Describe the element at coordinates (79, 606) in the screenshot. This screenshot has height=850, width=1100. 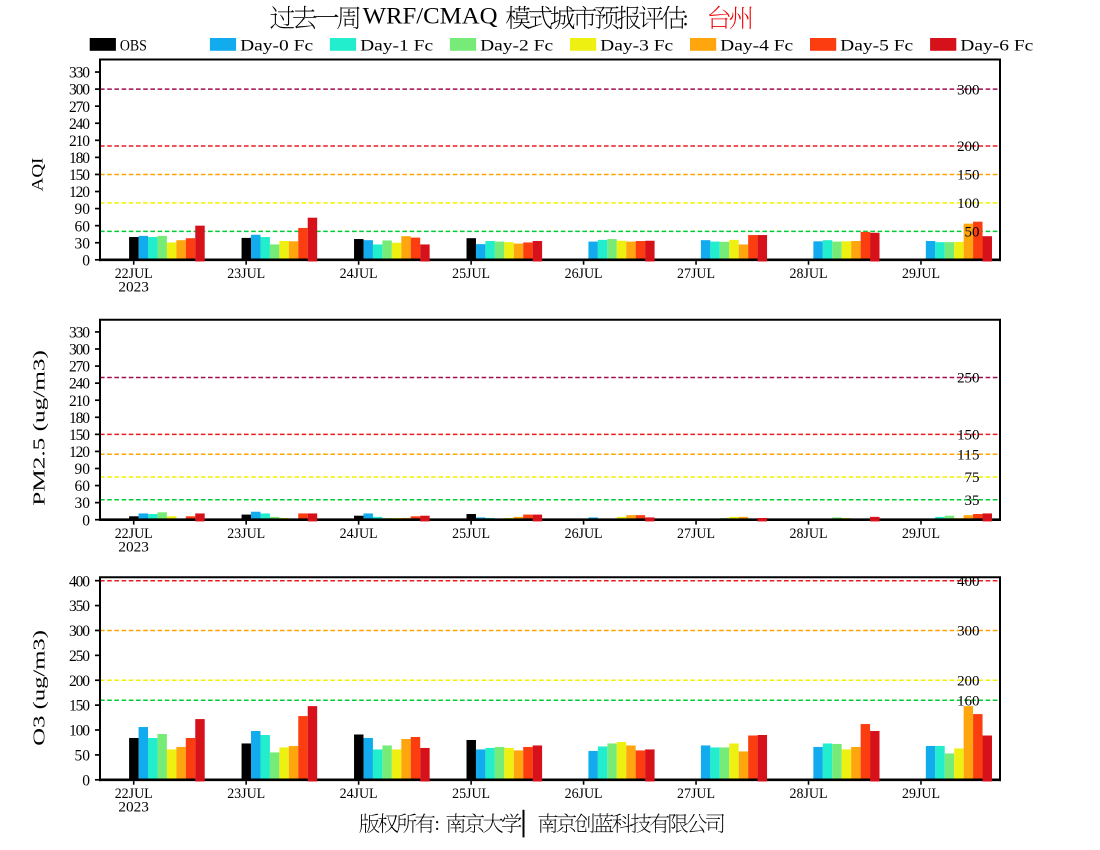
I see `svg-text: 350` at that location.